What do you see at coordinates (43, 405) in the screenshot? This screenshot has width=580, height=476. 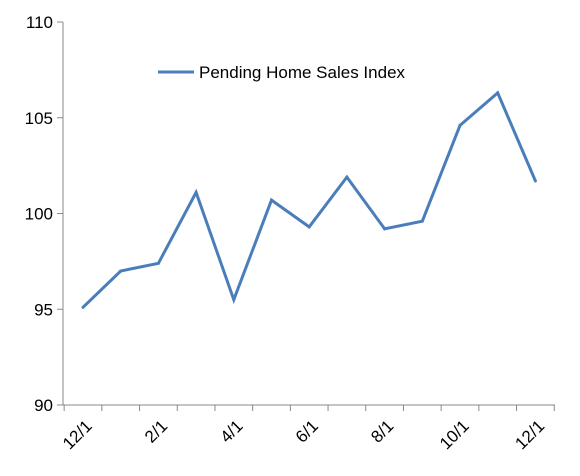 I see `y-tick-label: 90` at bounding box center [43, 405].